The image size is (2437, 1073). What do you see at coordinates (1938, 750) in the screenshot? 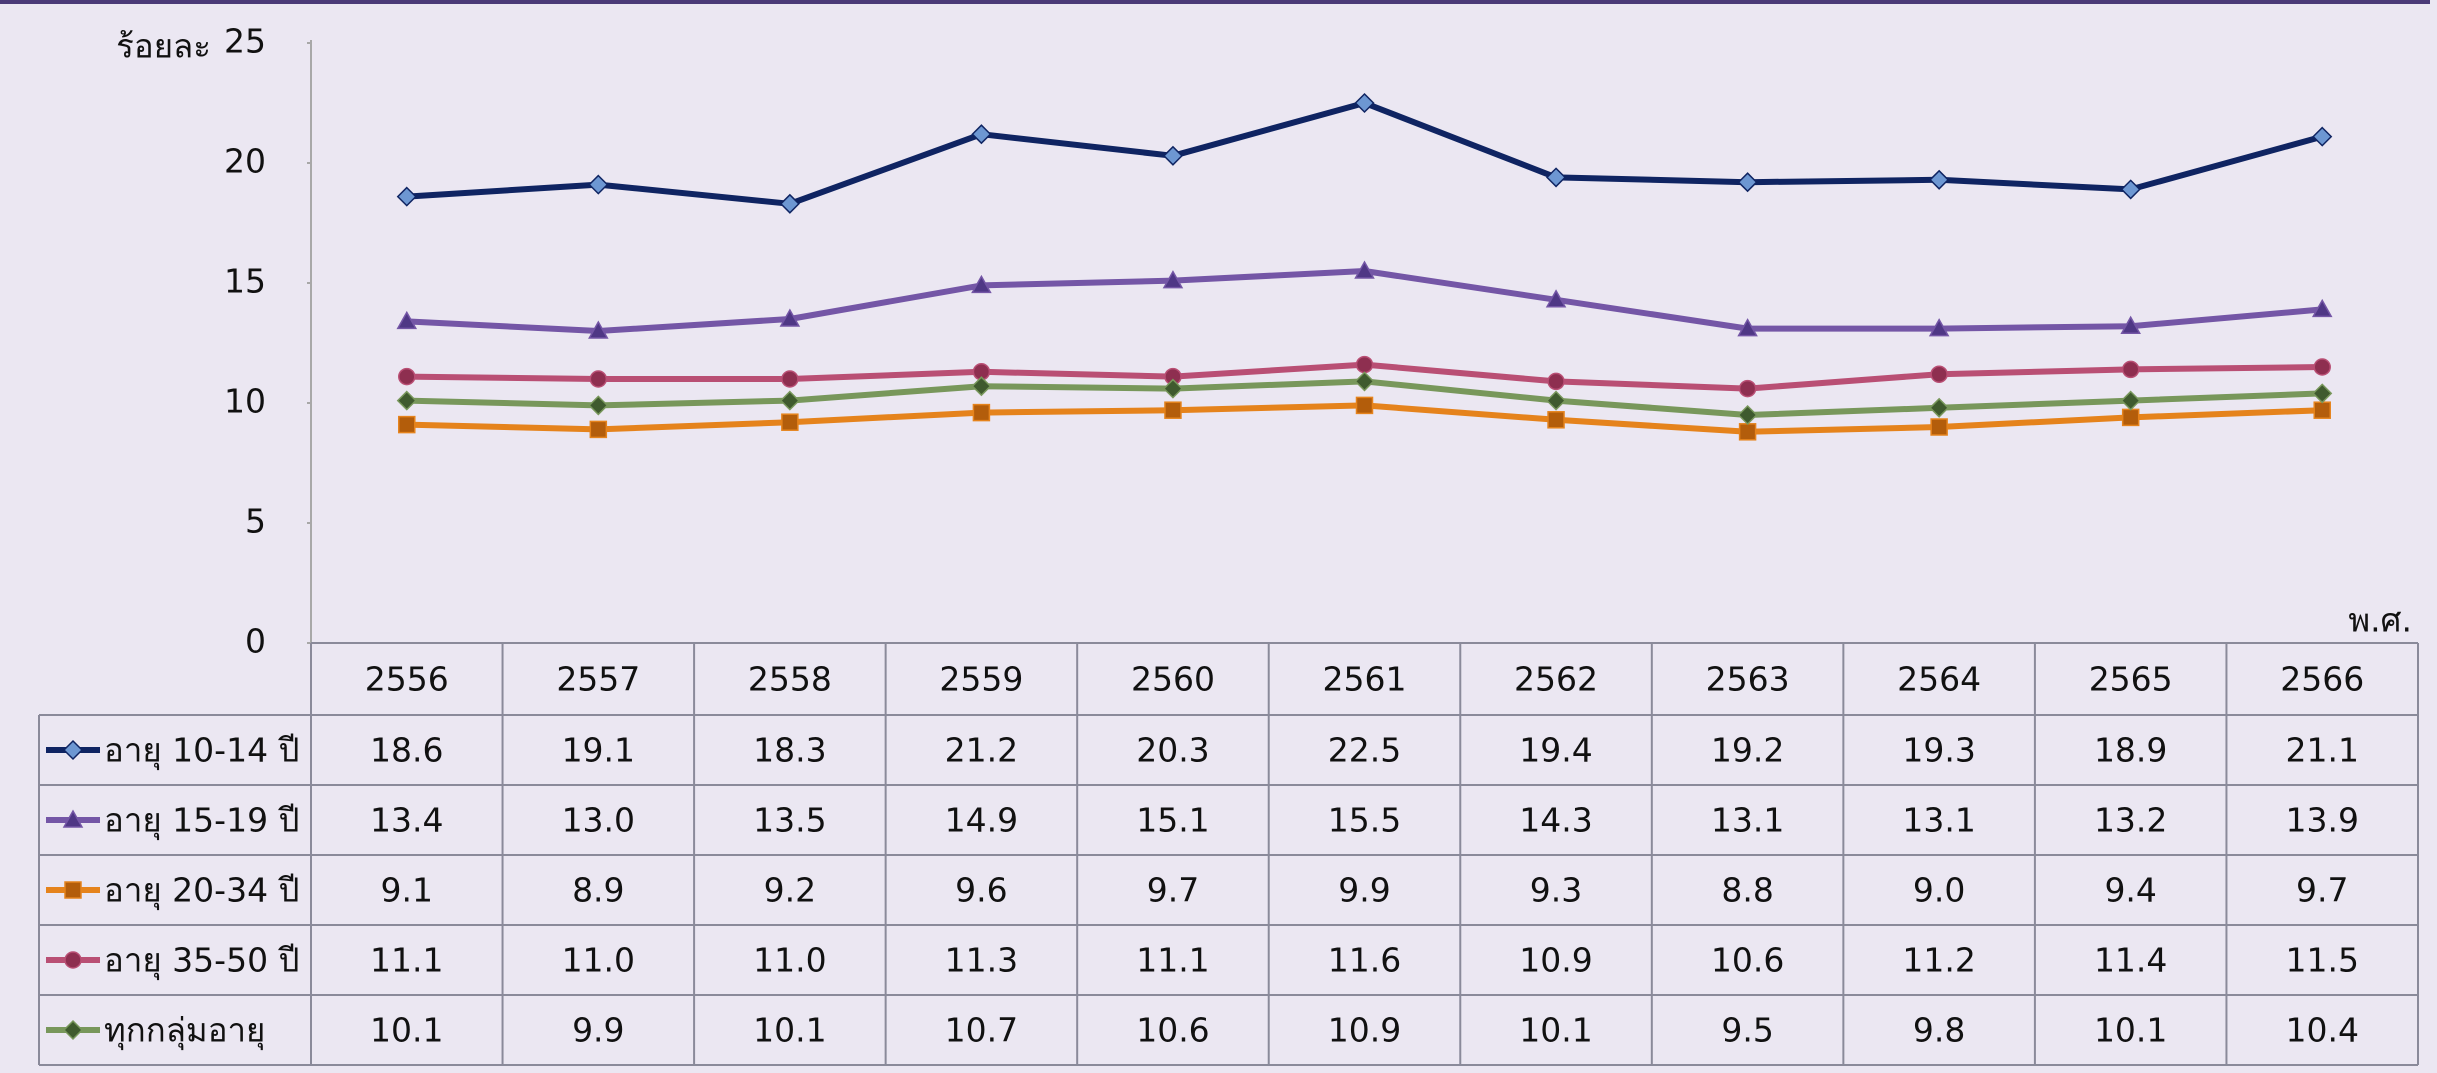
I see `table-value: 19.3` at bounding box center [1938, 750].